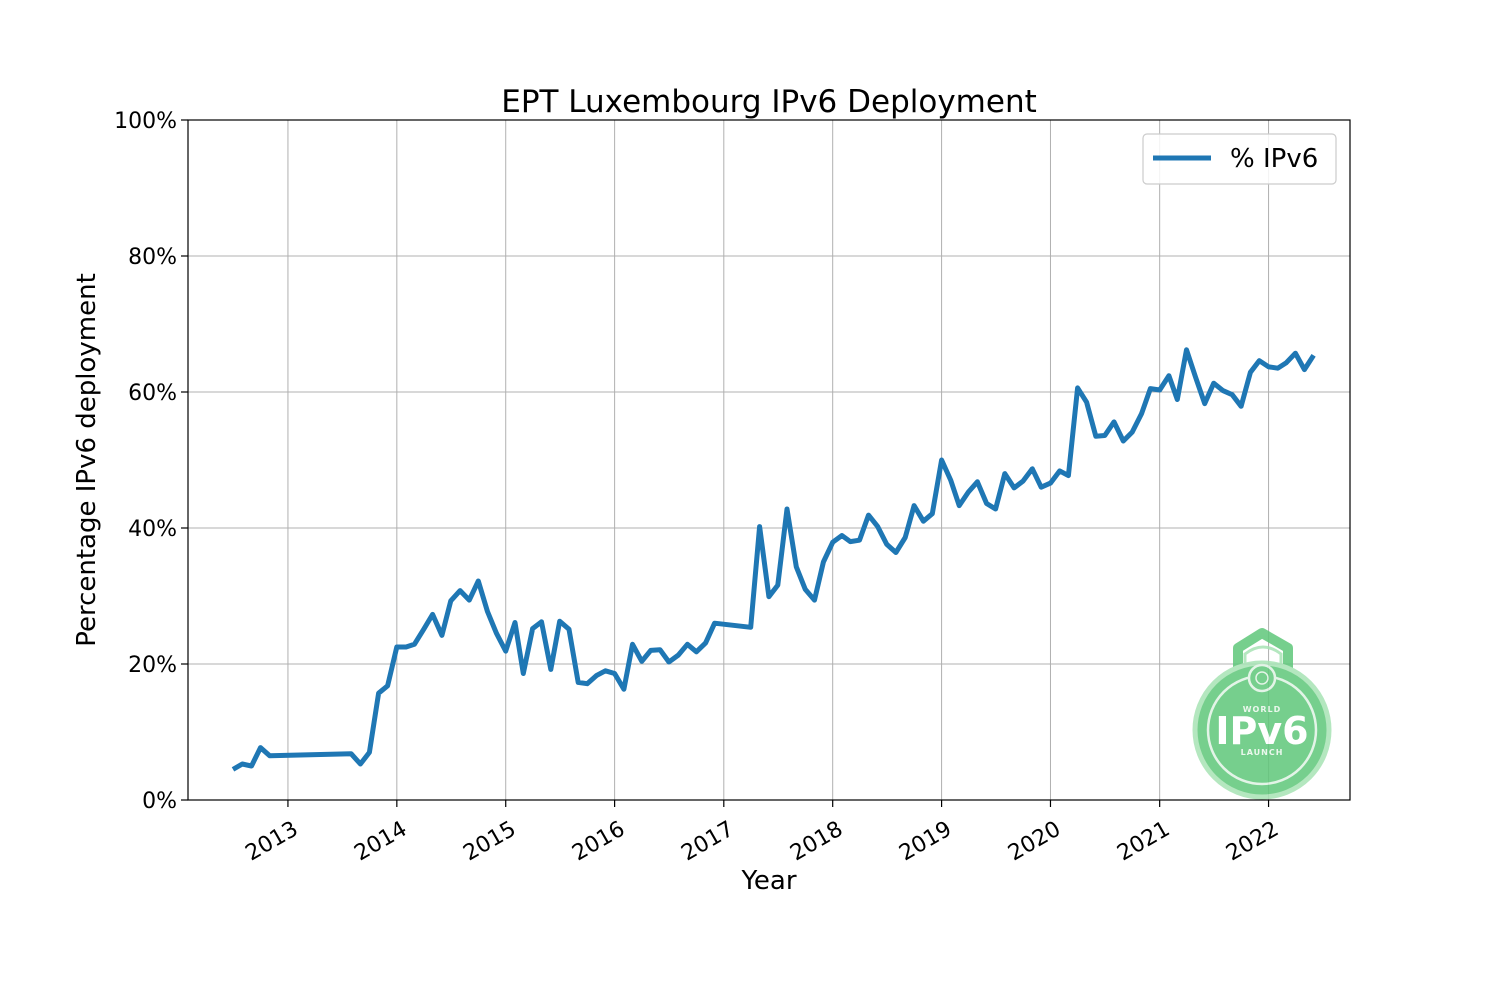  What do you see at coordinates (1274, 159) in the screenshot?
I see `legend-label: % IPv6` at bounding box center [1274, 159].